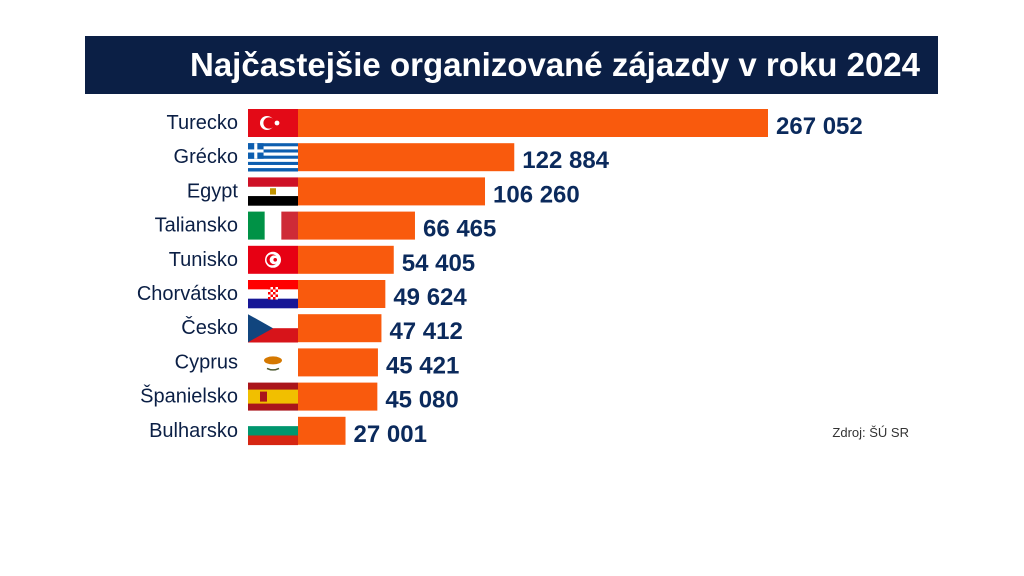  I want to click on category-label: Turecko, so click(202, 123).